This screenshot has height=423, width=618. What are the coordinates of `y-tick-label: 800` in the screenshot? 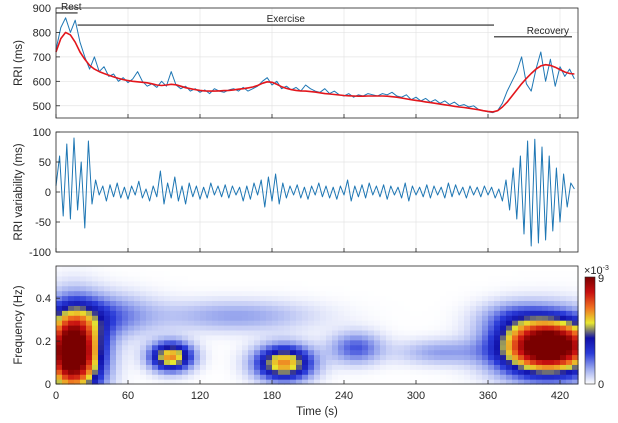 It's located at (42, 33).